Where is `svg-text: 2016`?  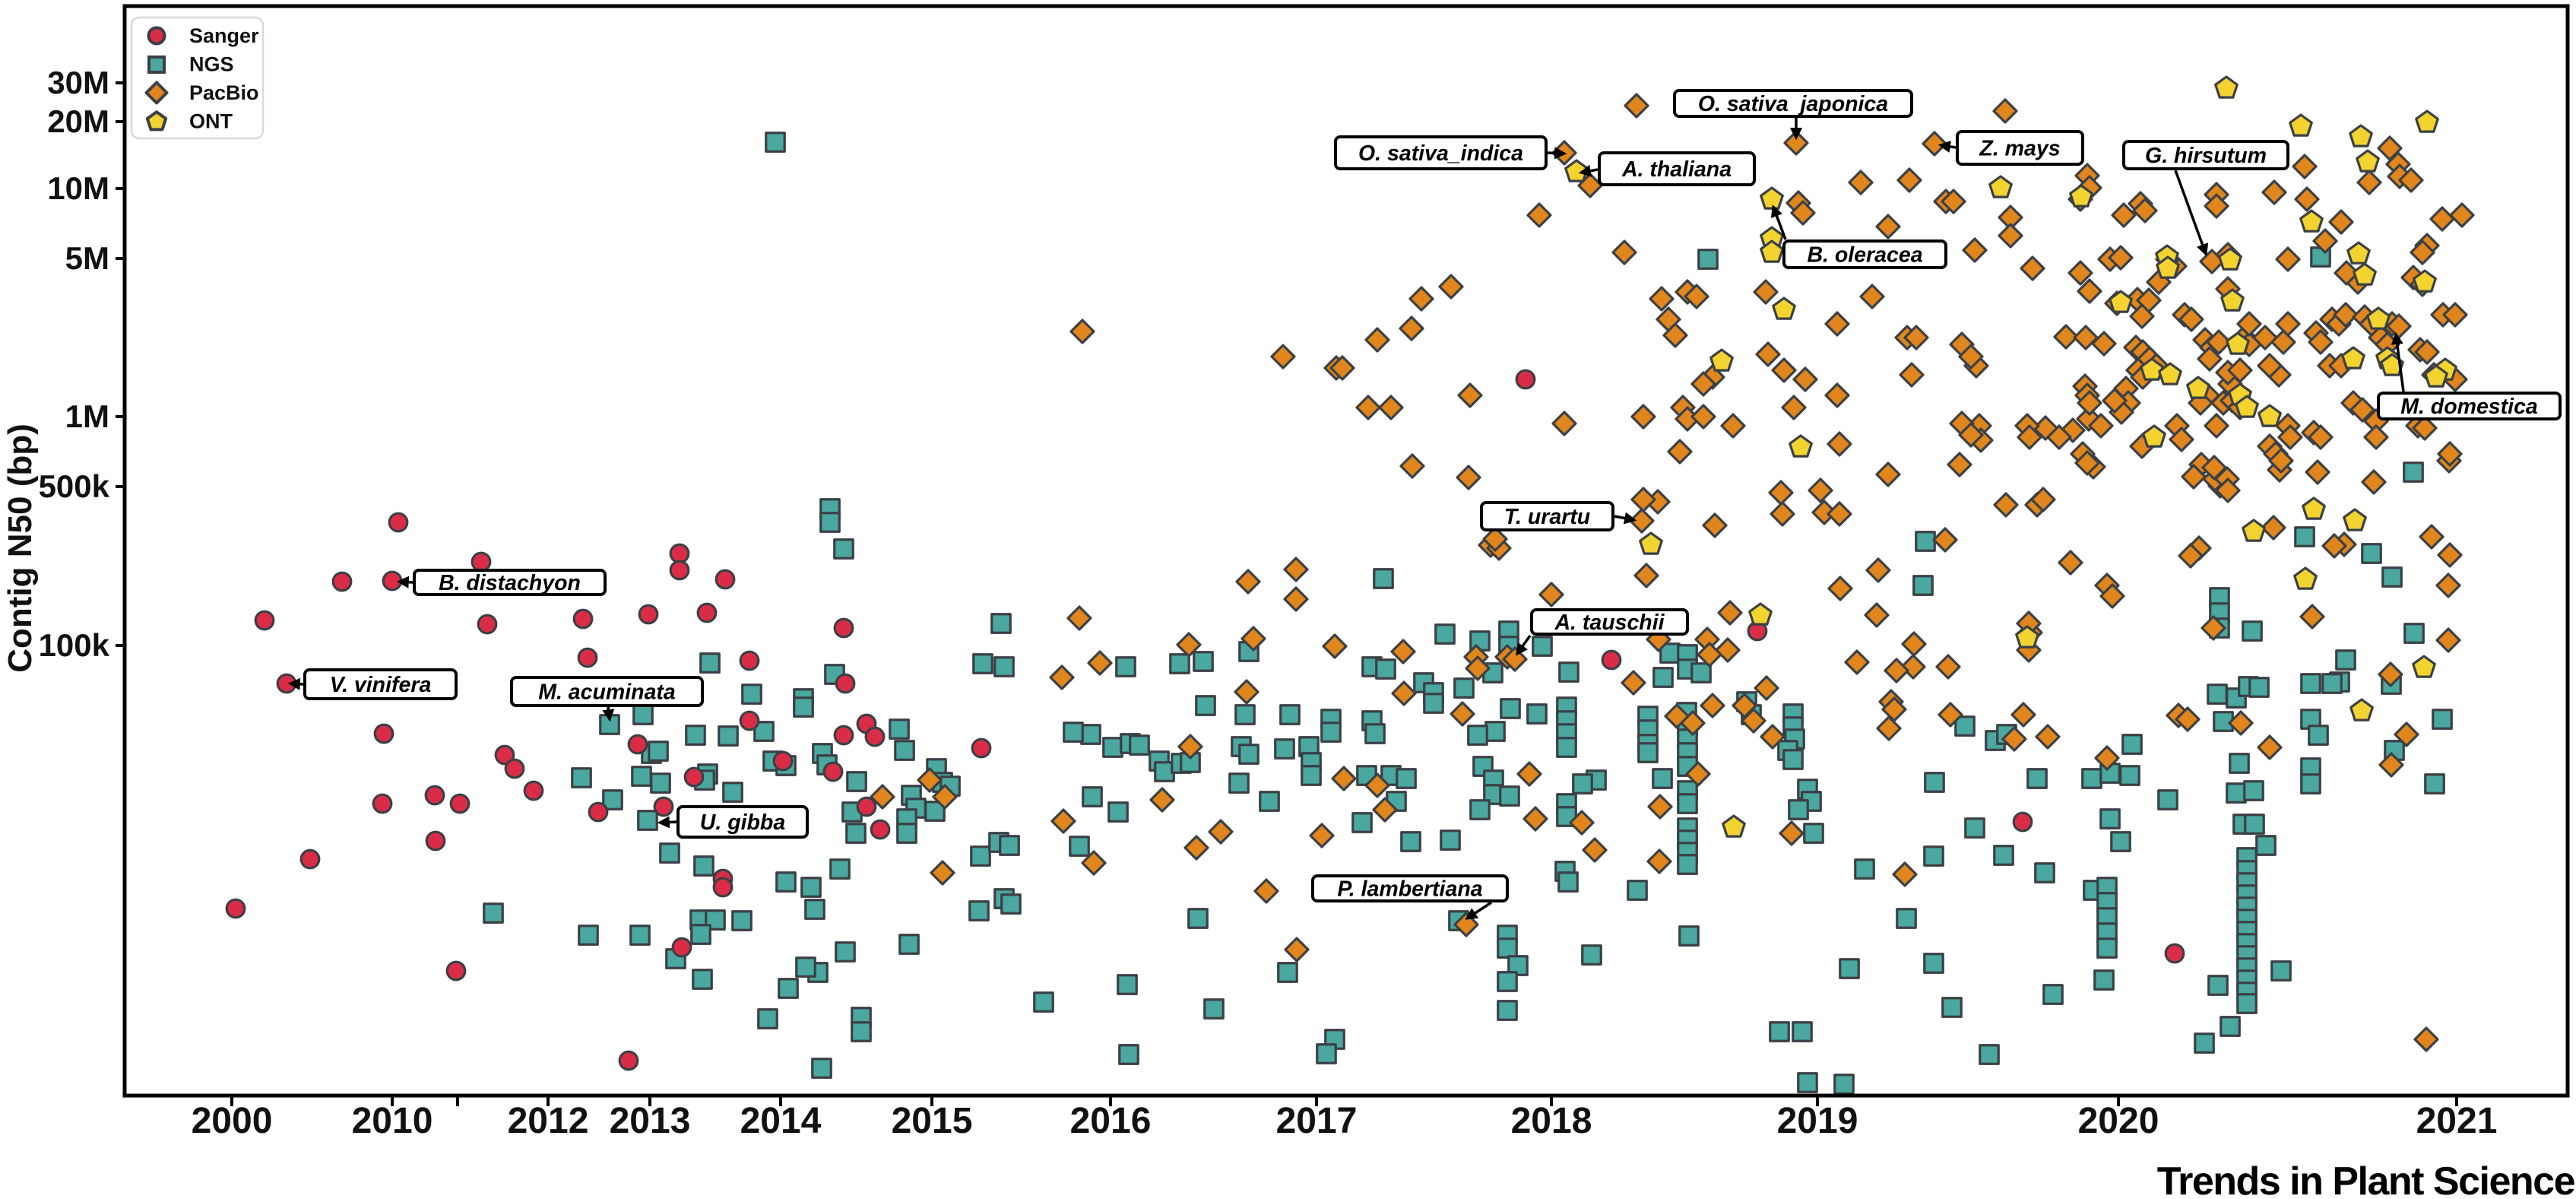 svg-text: 2016 is located at coordinates (1111, 1121).